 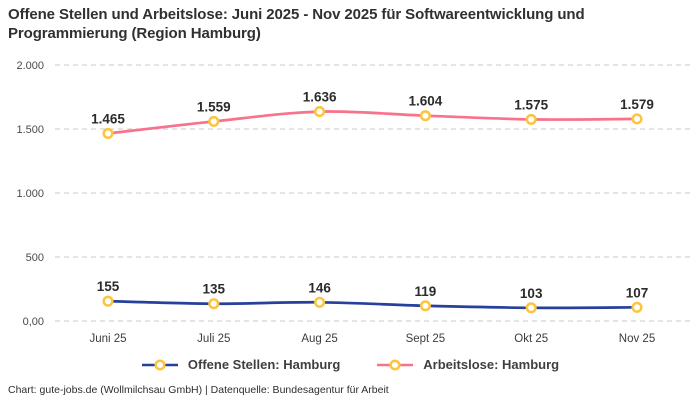 What do you see at coordinates (491, 364) in the screenshot?
I see `legend-label: Arbeitslose: Hamburg` at bounding box center [491, 364].